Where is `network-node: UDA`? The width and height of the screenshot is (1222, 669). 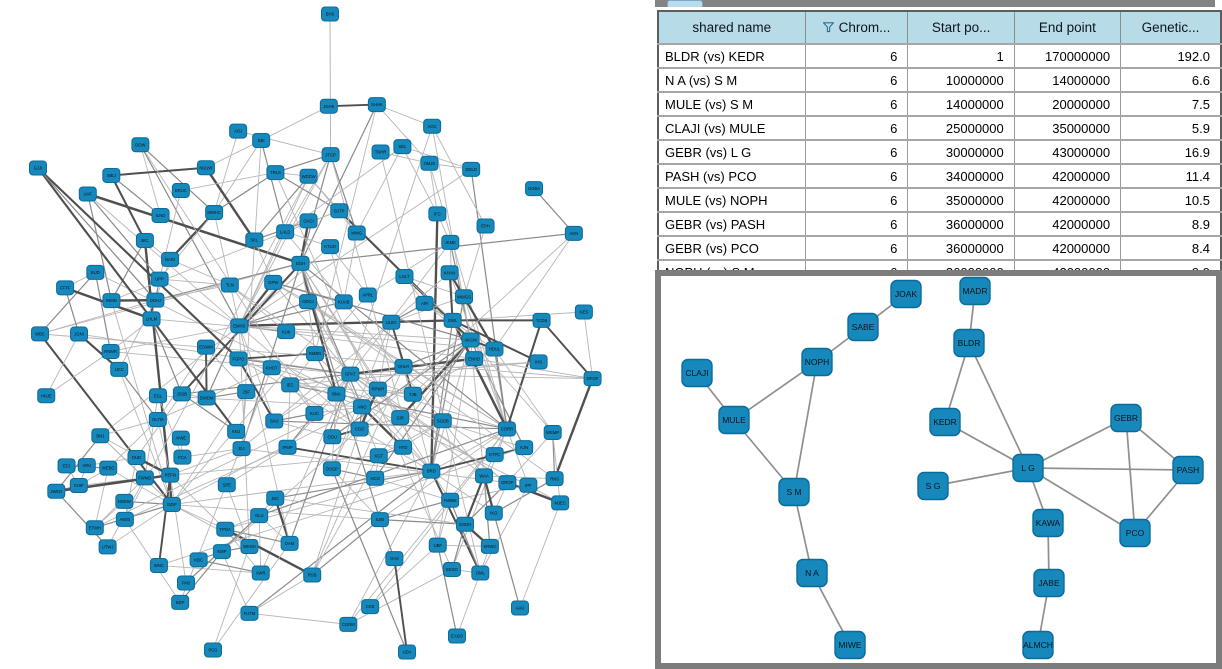 network-node: UDA is located at coordinates (407, 652).